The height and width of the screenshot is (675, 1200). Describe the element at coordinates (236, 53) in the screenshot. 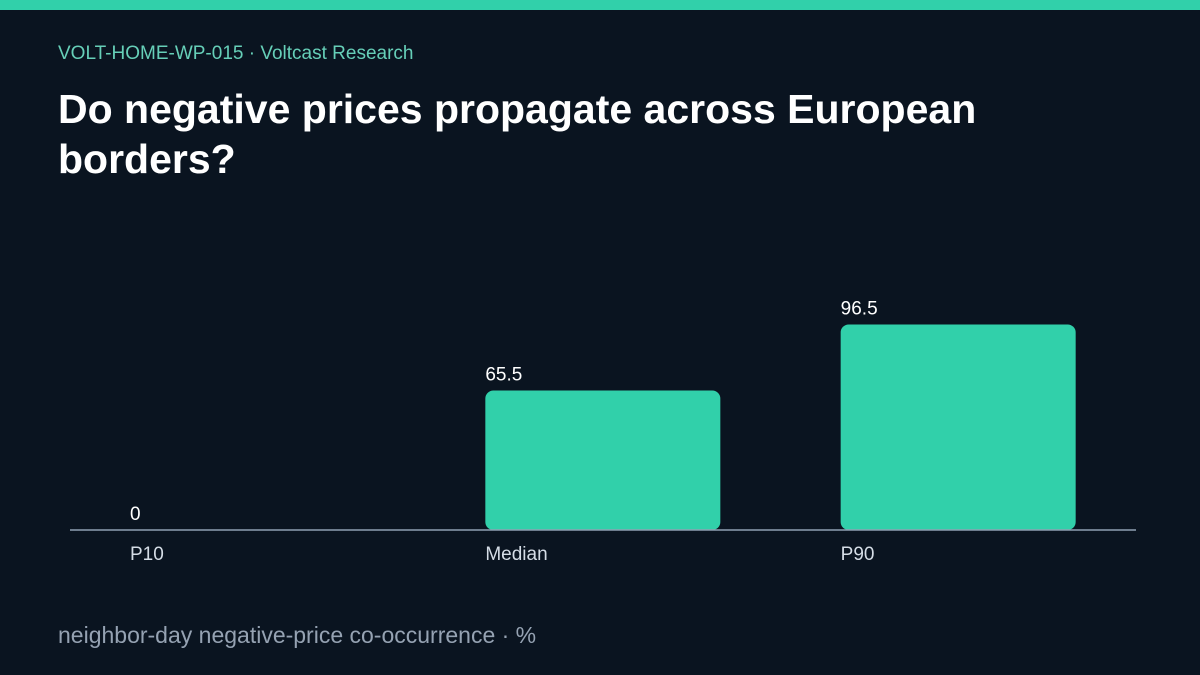

I see `report-kicker: VOLT-HOME-WP-015 · Voltcast Research` at that location.